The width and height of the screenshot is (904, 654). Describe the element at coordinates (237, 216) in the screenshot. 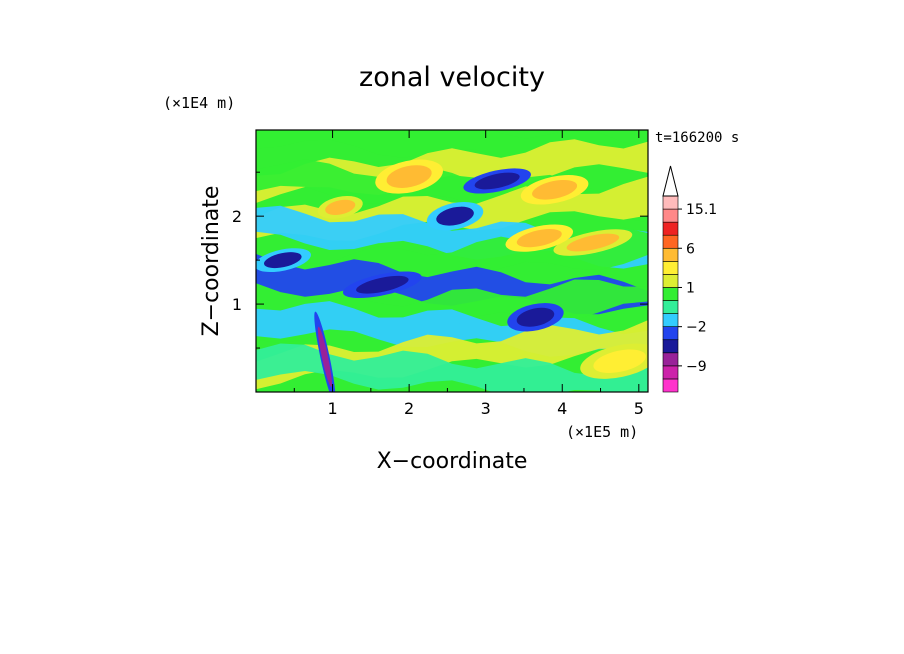

I see `y-tick-label: 2` at that location.